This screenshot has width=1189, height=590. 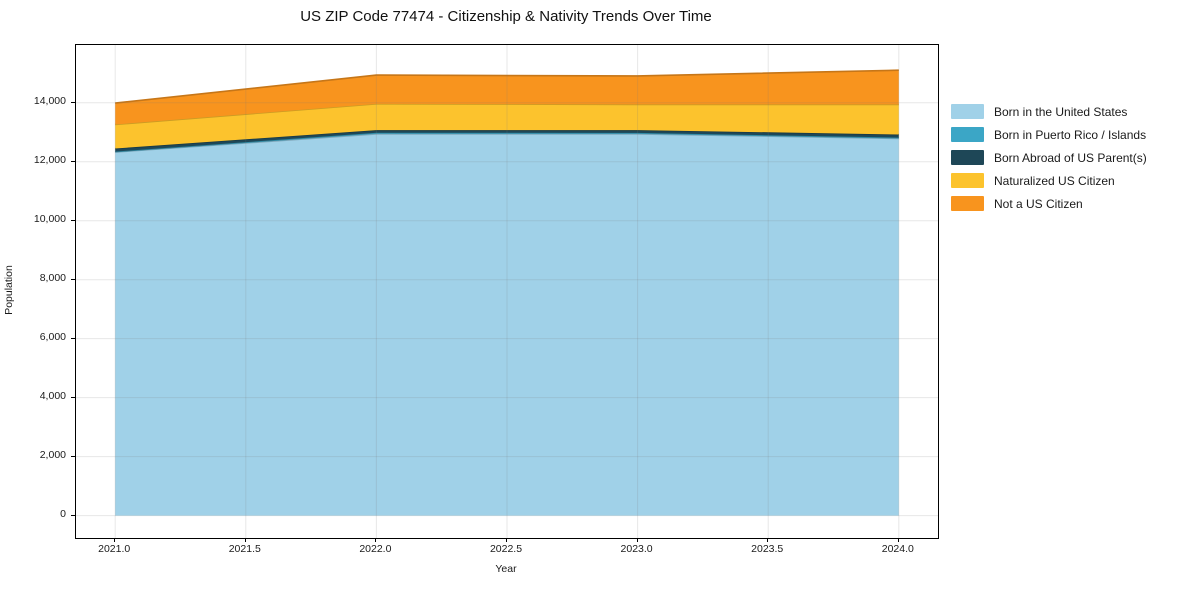 I want to click on y-axis-label: Population, so click(x=9, y=290).